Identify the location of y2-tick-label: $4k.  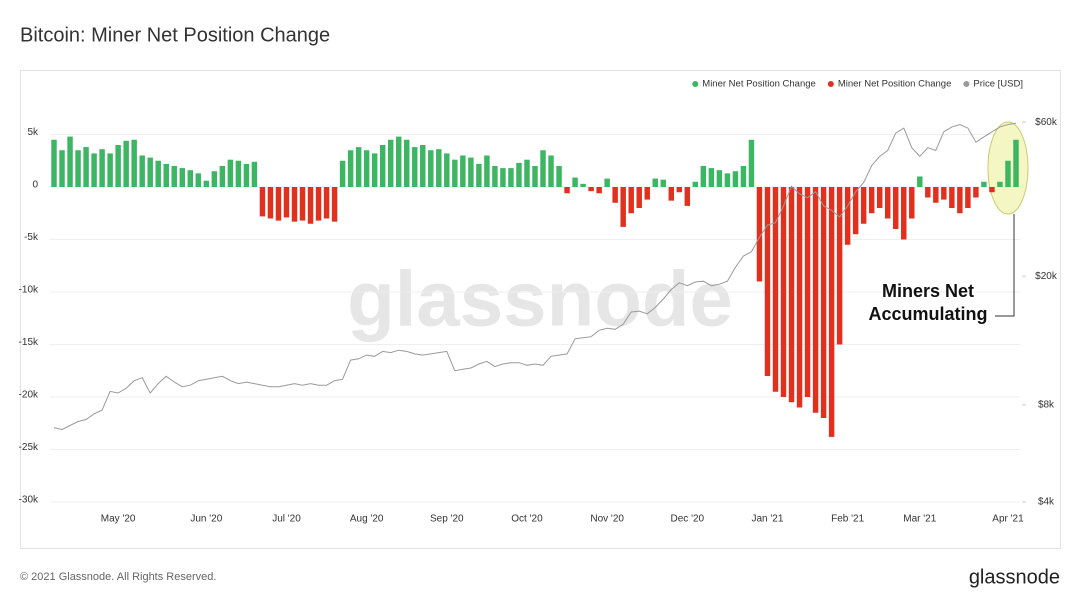
(1046, 502).